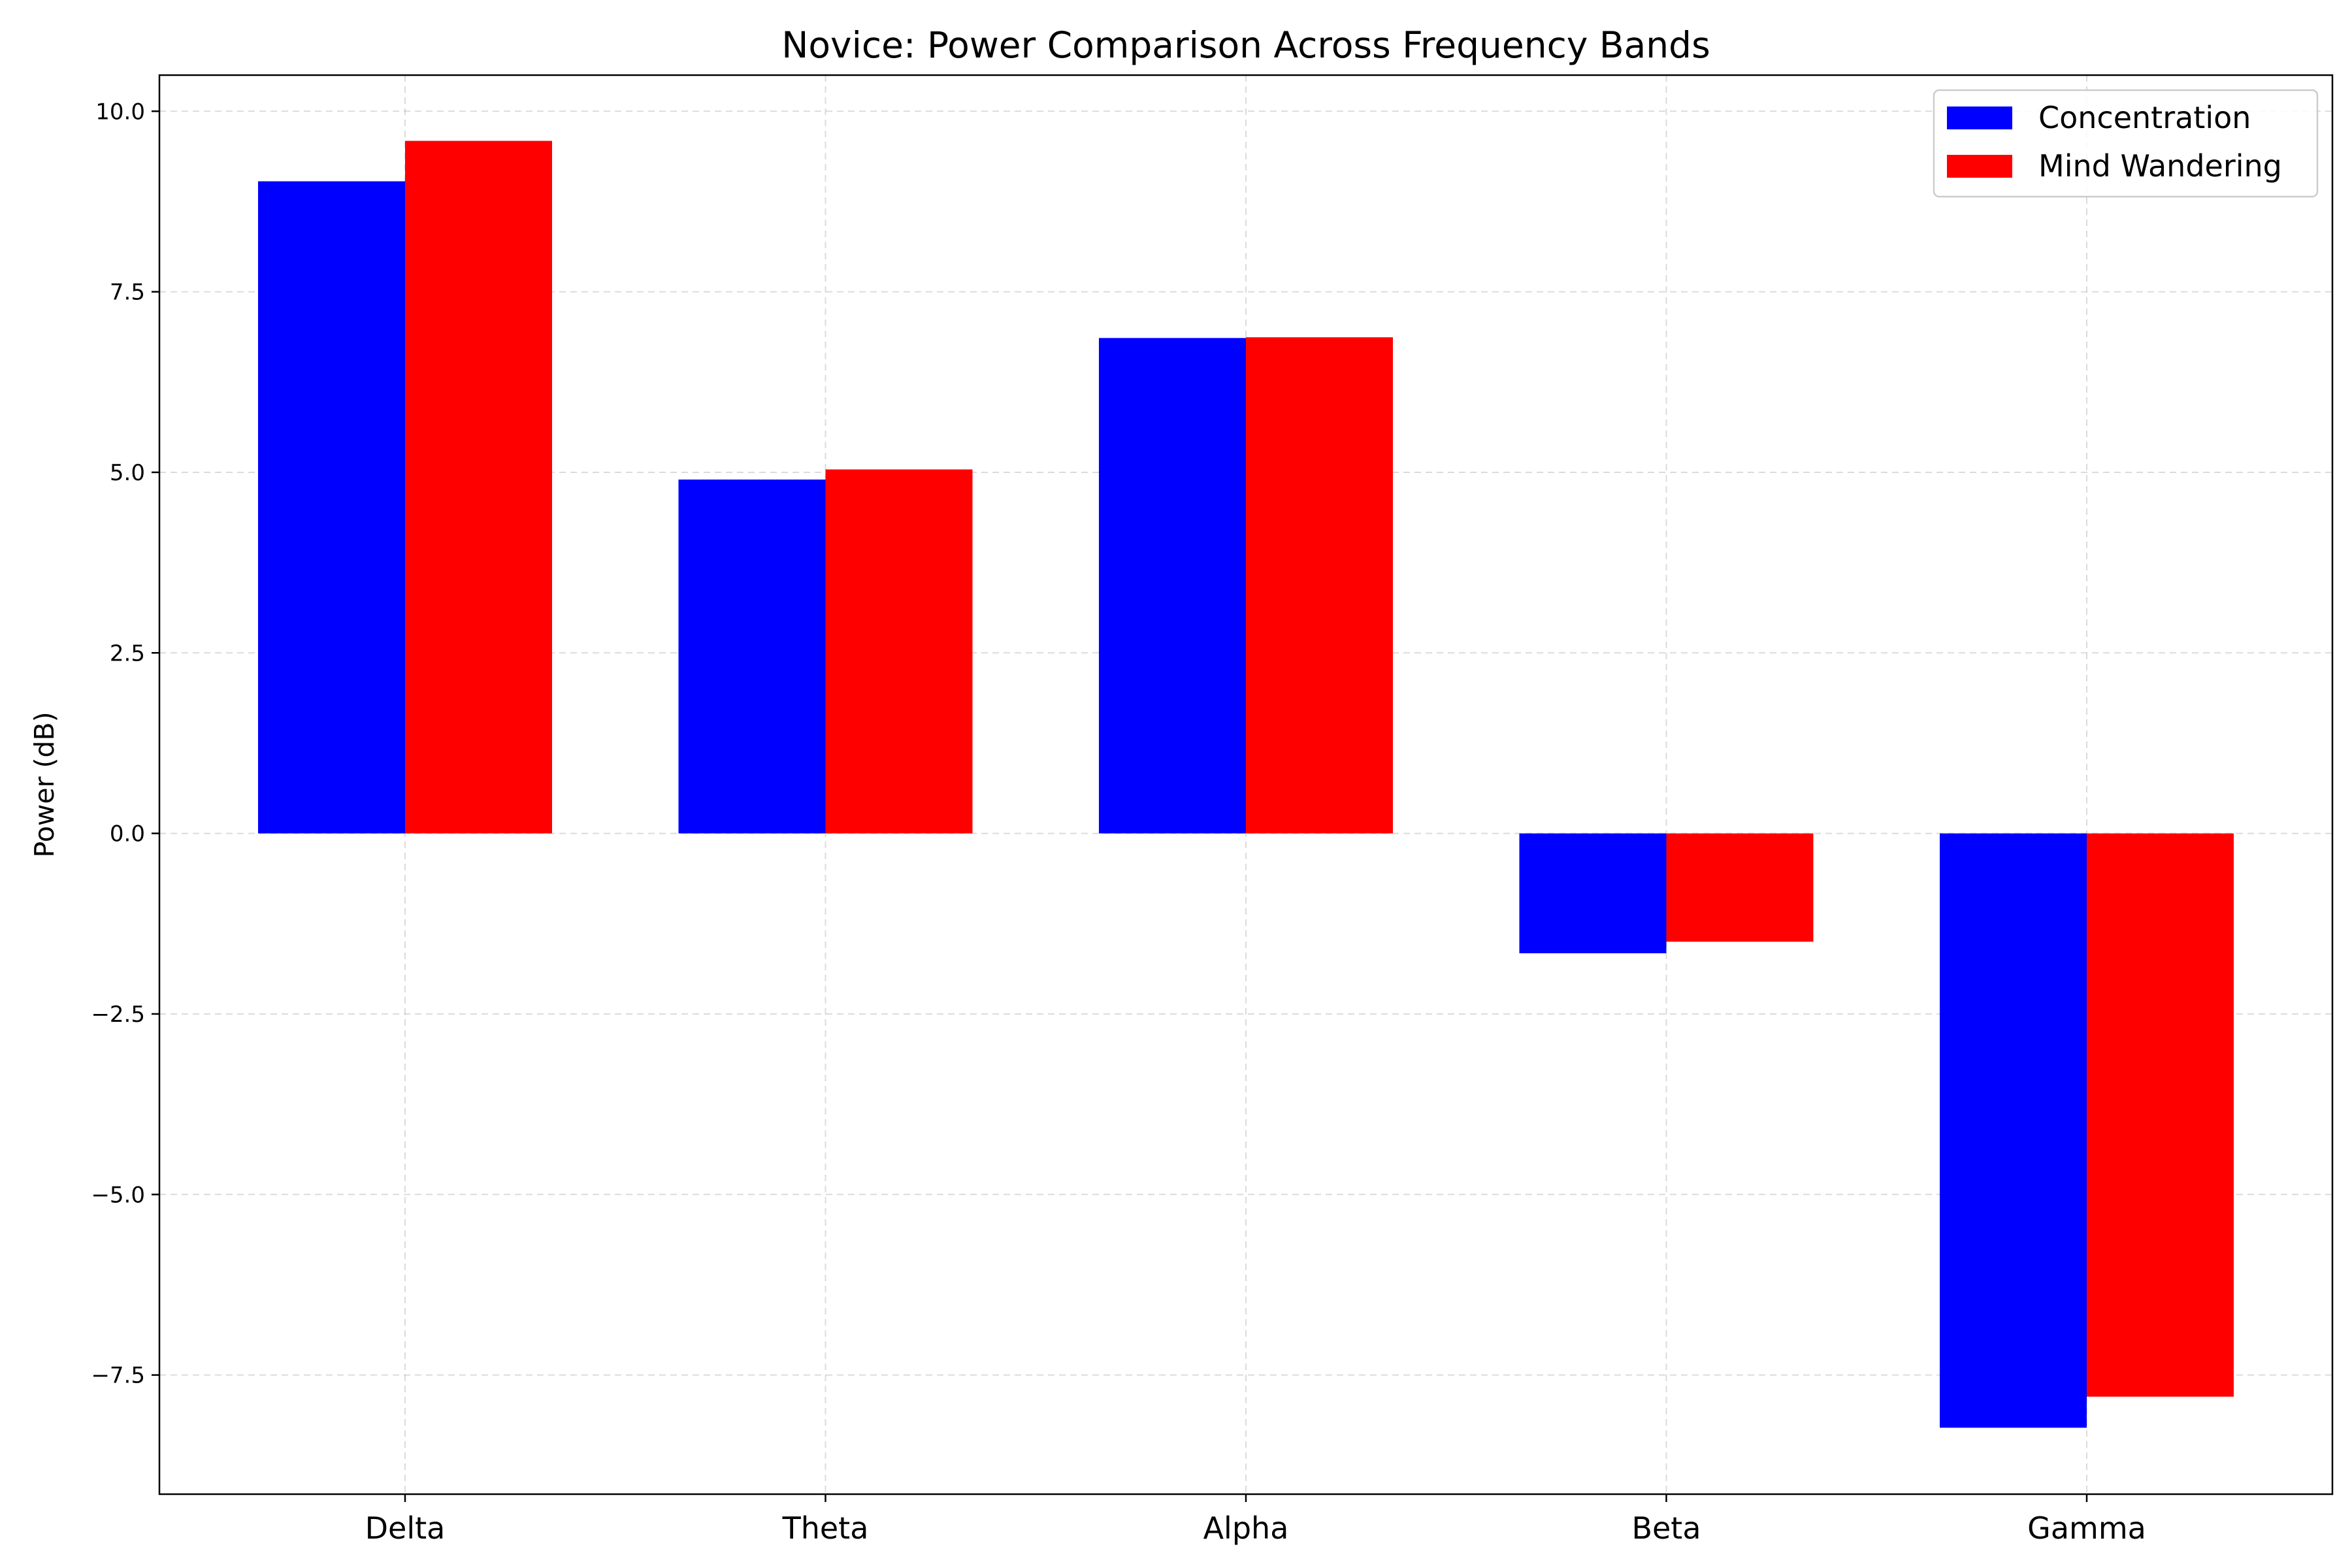 This screenshot has width=2352, height=1568. Describe the element at coordinates (127, 473) in the screenshot. I see `y-tick-label: 5.0` at that location.